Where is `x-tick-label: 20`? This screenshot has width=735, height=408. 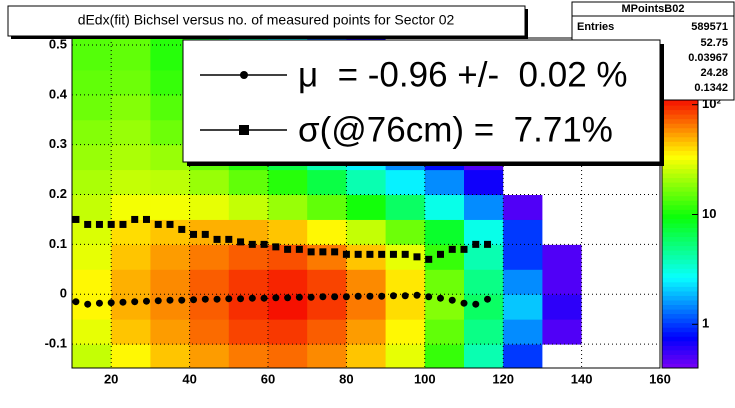 x-tick-label: 20 is located at coordinates (111, 378).